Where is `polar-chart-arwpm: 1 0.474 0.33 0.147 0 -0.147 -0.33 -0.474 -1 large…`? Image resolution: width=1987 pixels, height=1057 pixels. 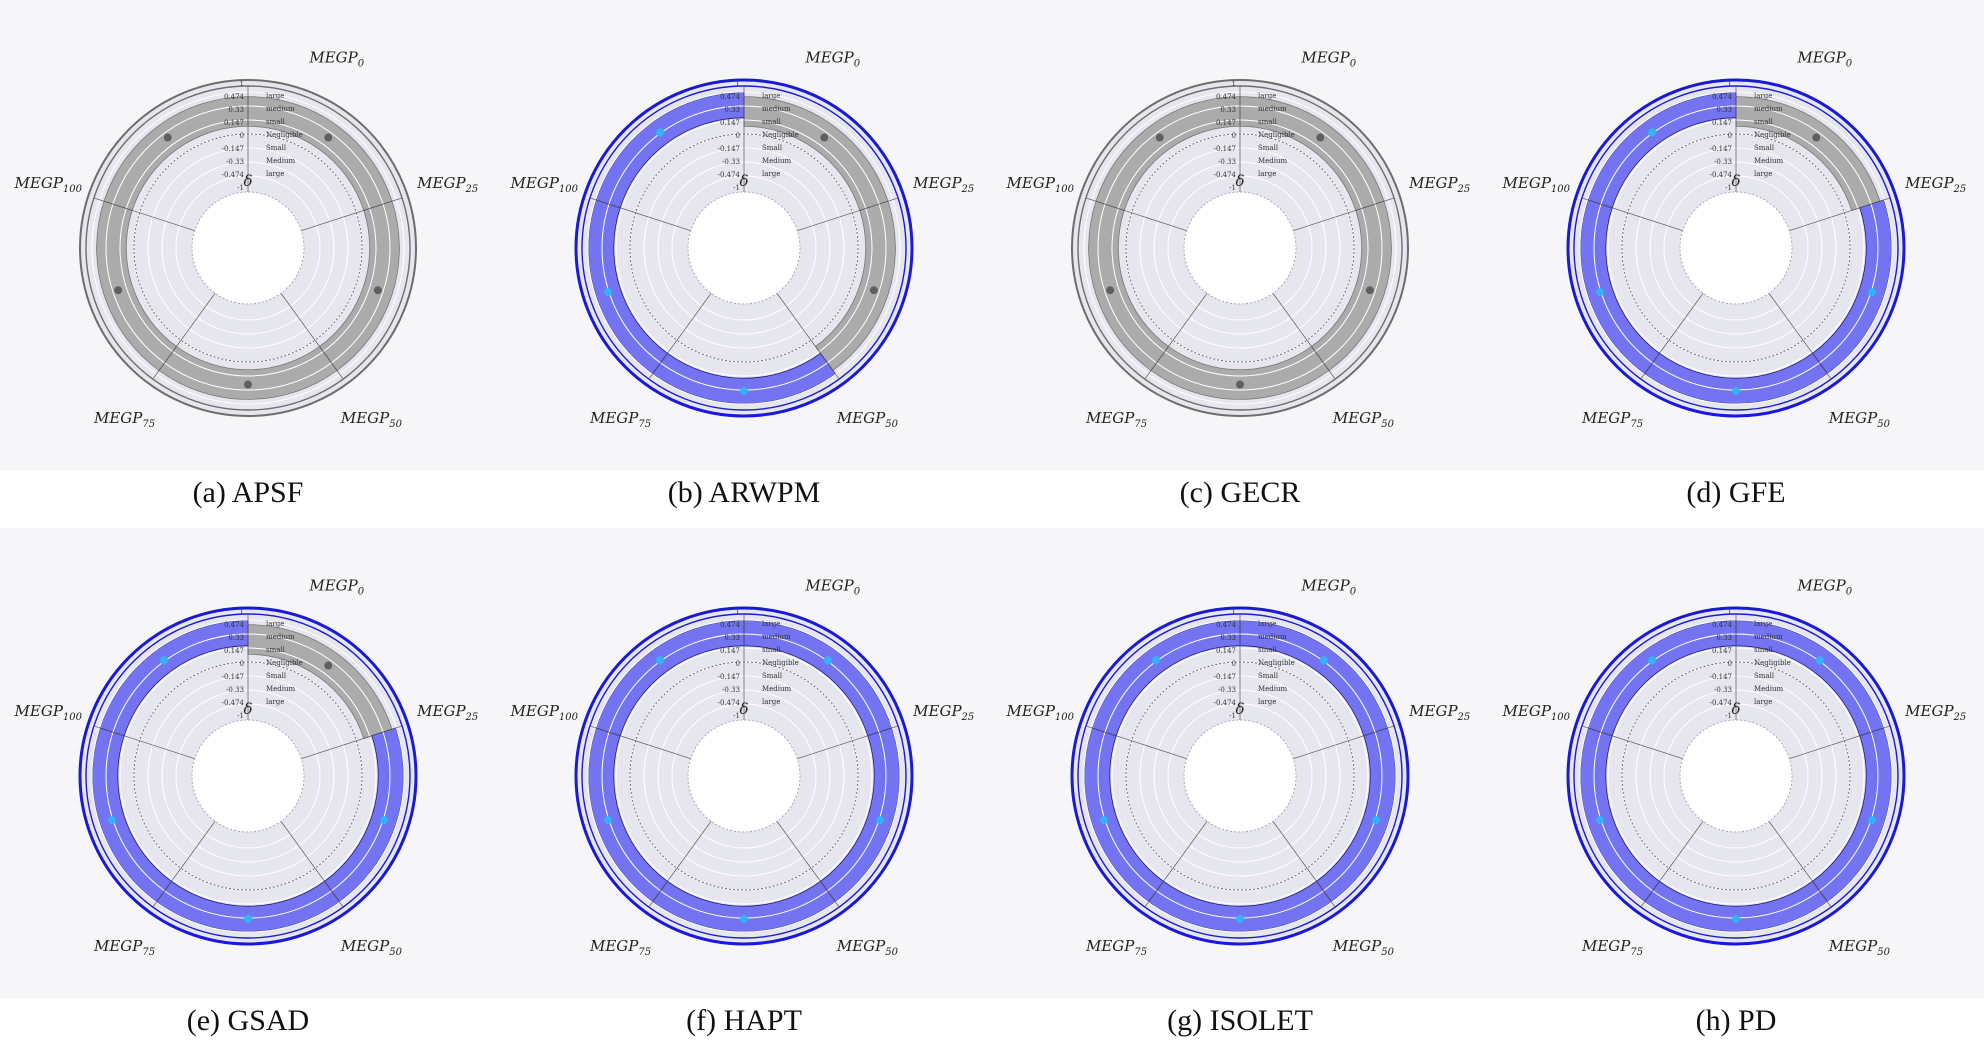 polar-chart-arwpm: 1 0.474 0.33 0.147 0 -0.147 -0.33 -0.474 -1 large… is located at coordinates (744, 235).